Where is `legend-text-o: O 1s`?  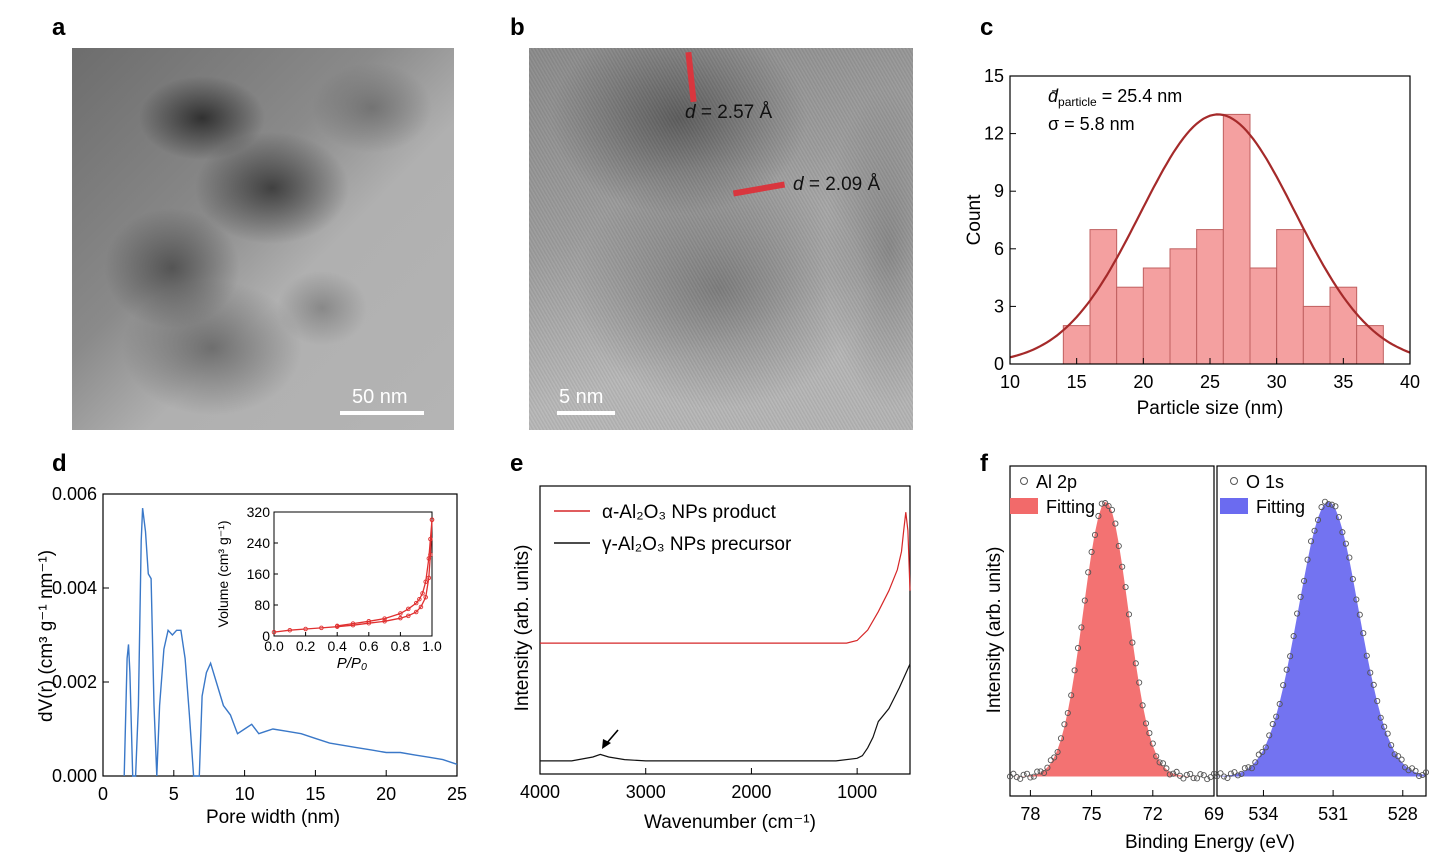
legend-text-o: O 1s is located at coordinates (1265, 482).